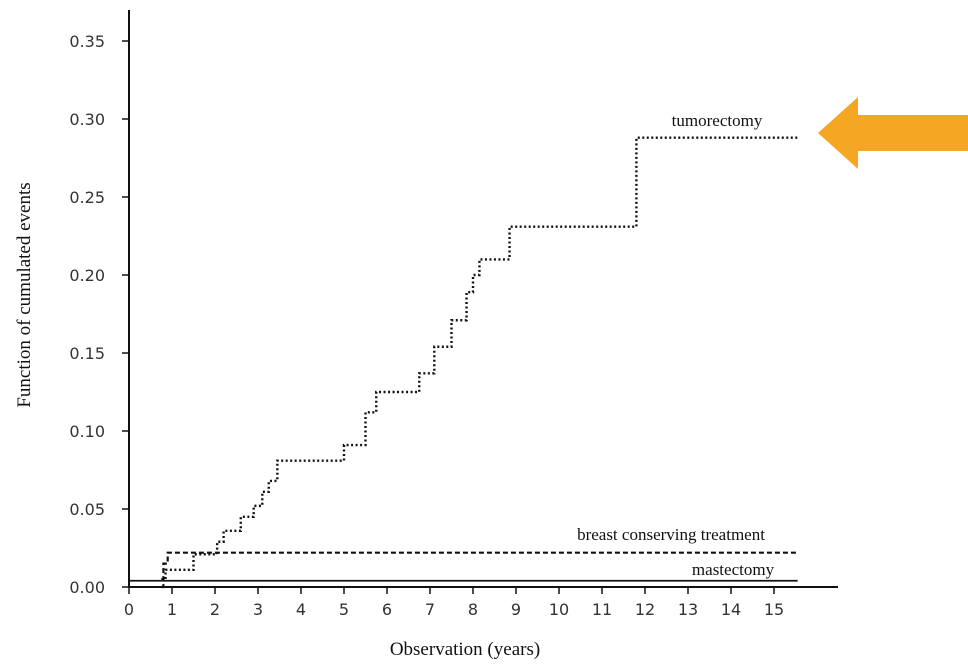 The image size is (968, 665). What do you see at coordinates (129, 609) in the screenshot?
I see `x-tick-label: 0` at bounding box center [129, 609].